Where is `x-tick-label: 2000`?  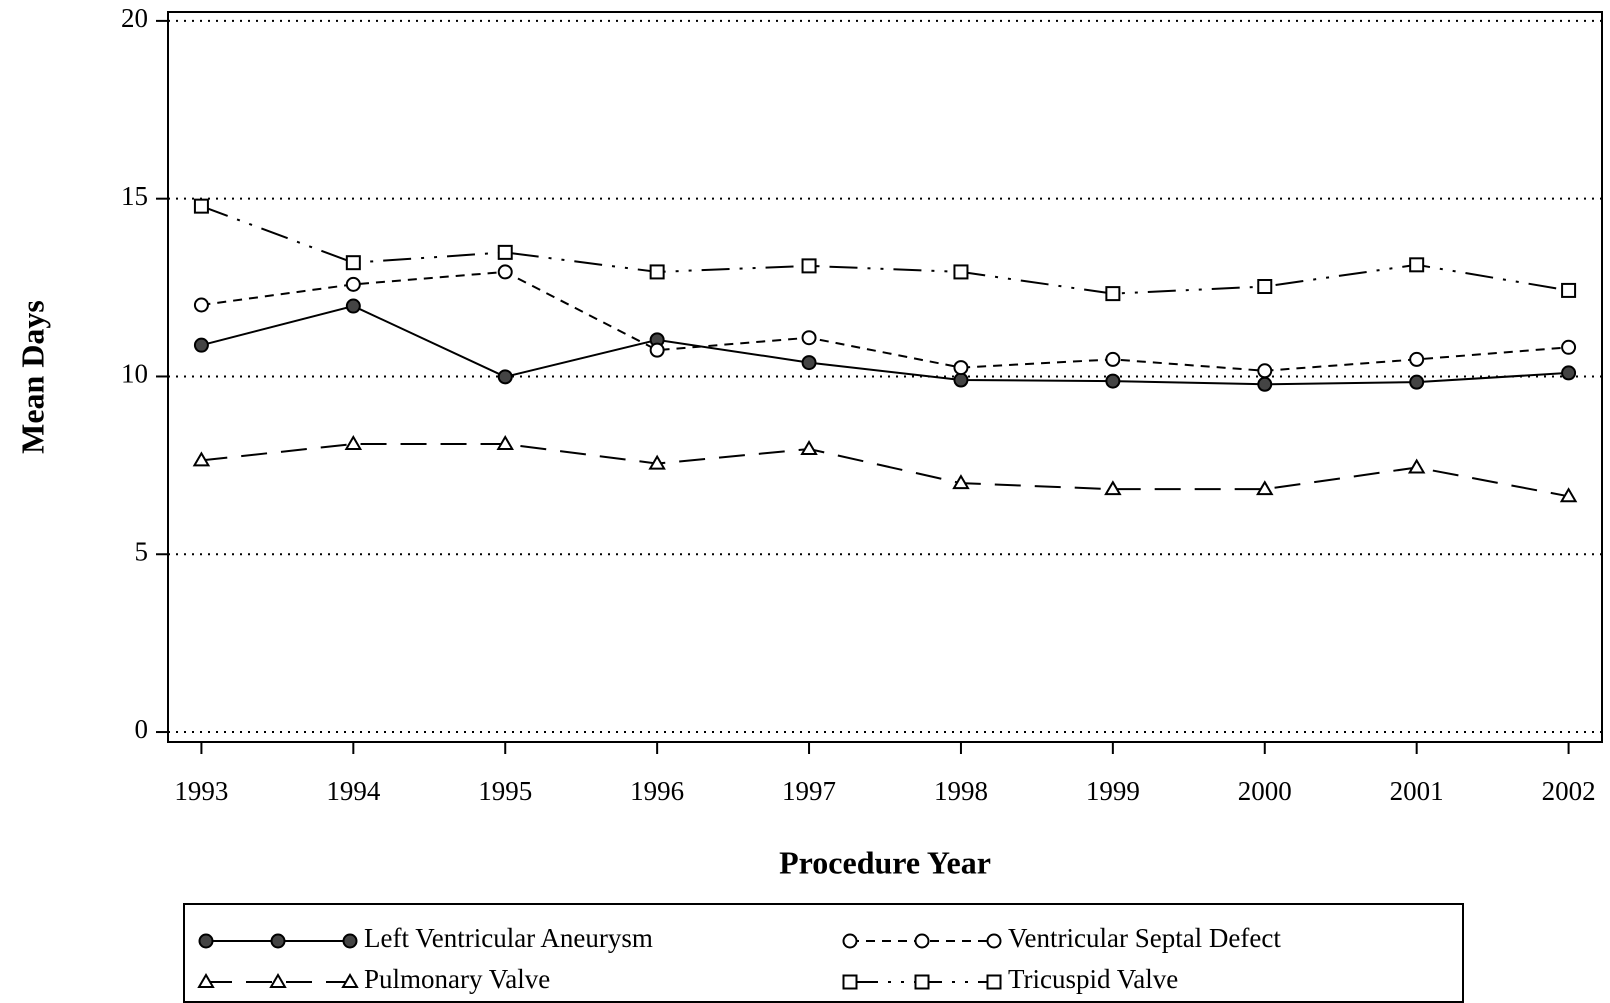 x-tick-label: 2000 is located at coordinates (1265, 791).